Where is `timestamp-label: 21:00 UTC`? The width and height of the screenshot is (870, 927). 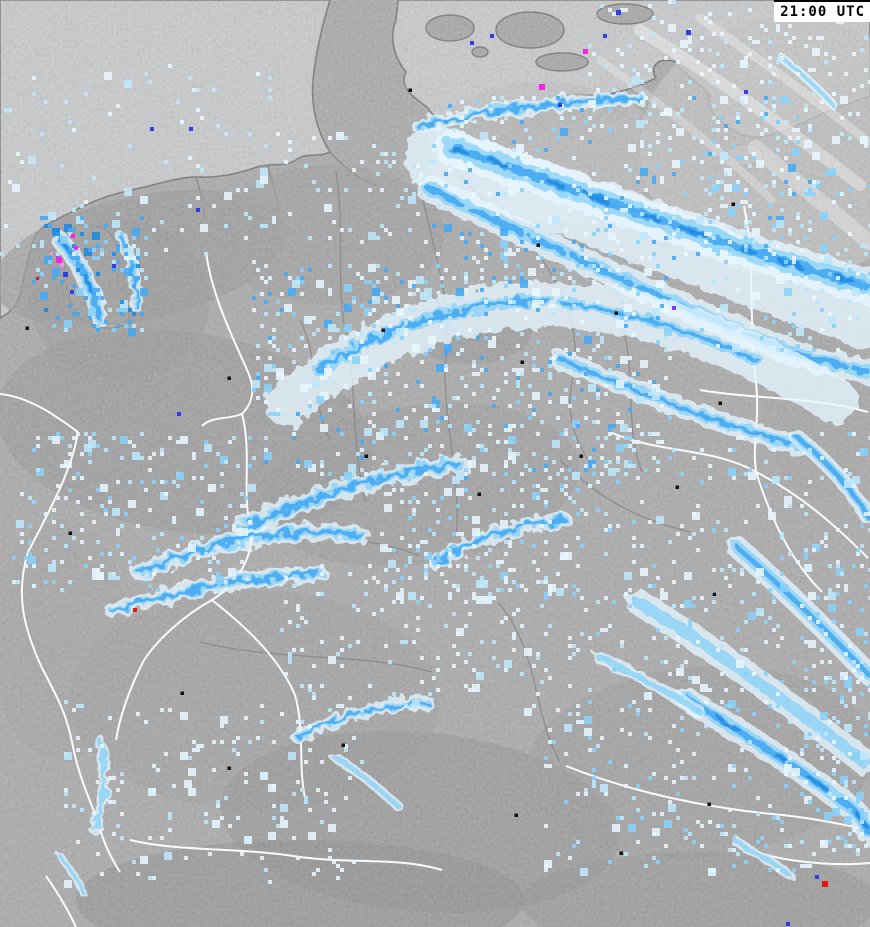
timestamp-label: 21:00 UTC is located at coordinates (822, 12).